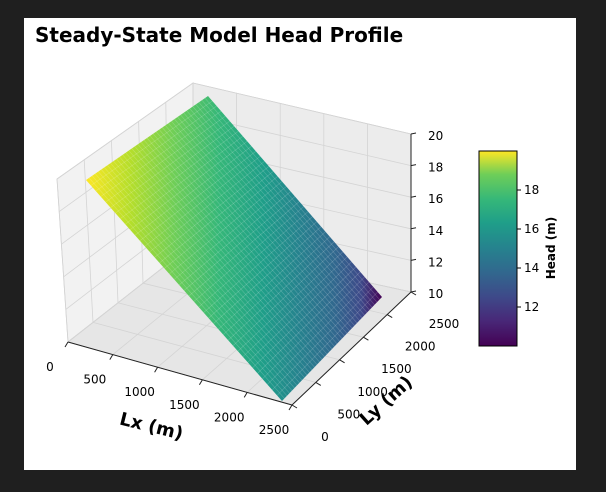 This screenshot has height=492, width=606. What do you see at coordinates (435, 199) in the screenshot?
I see `z-tick-label-3: 16` at bounding box center [435, 199].